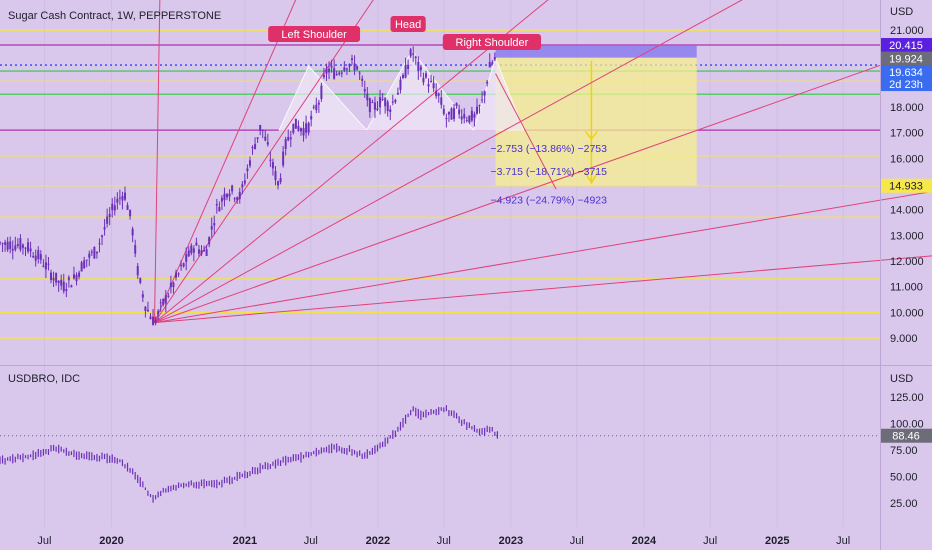 The image size is (932, 550). What do you see at coordinates (408, 25) in the screenshot?
I see `head-label: Head` at bounding box center [408, 25].